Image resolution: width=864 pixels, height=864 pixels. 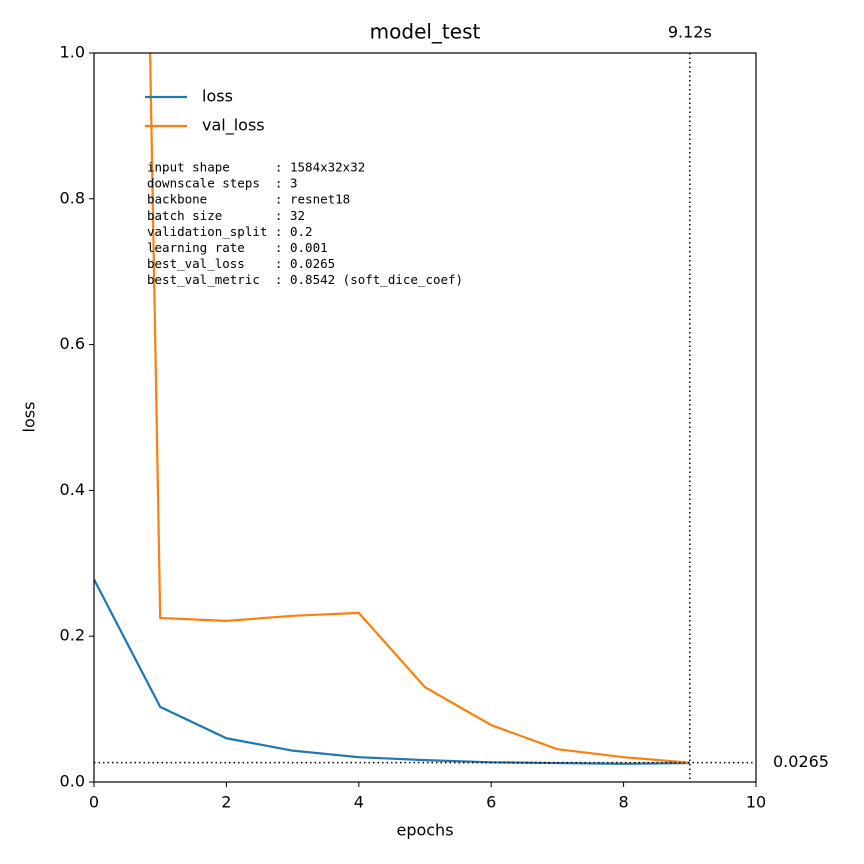 What do you see at coordinates (359, 802) in the screenshot?
I see `x-tick-label: 4` at bounding box center [359, 802].